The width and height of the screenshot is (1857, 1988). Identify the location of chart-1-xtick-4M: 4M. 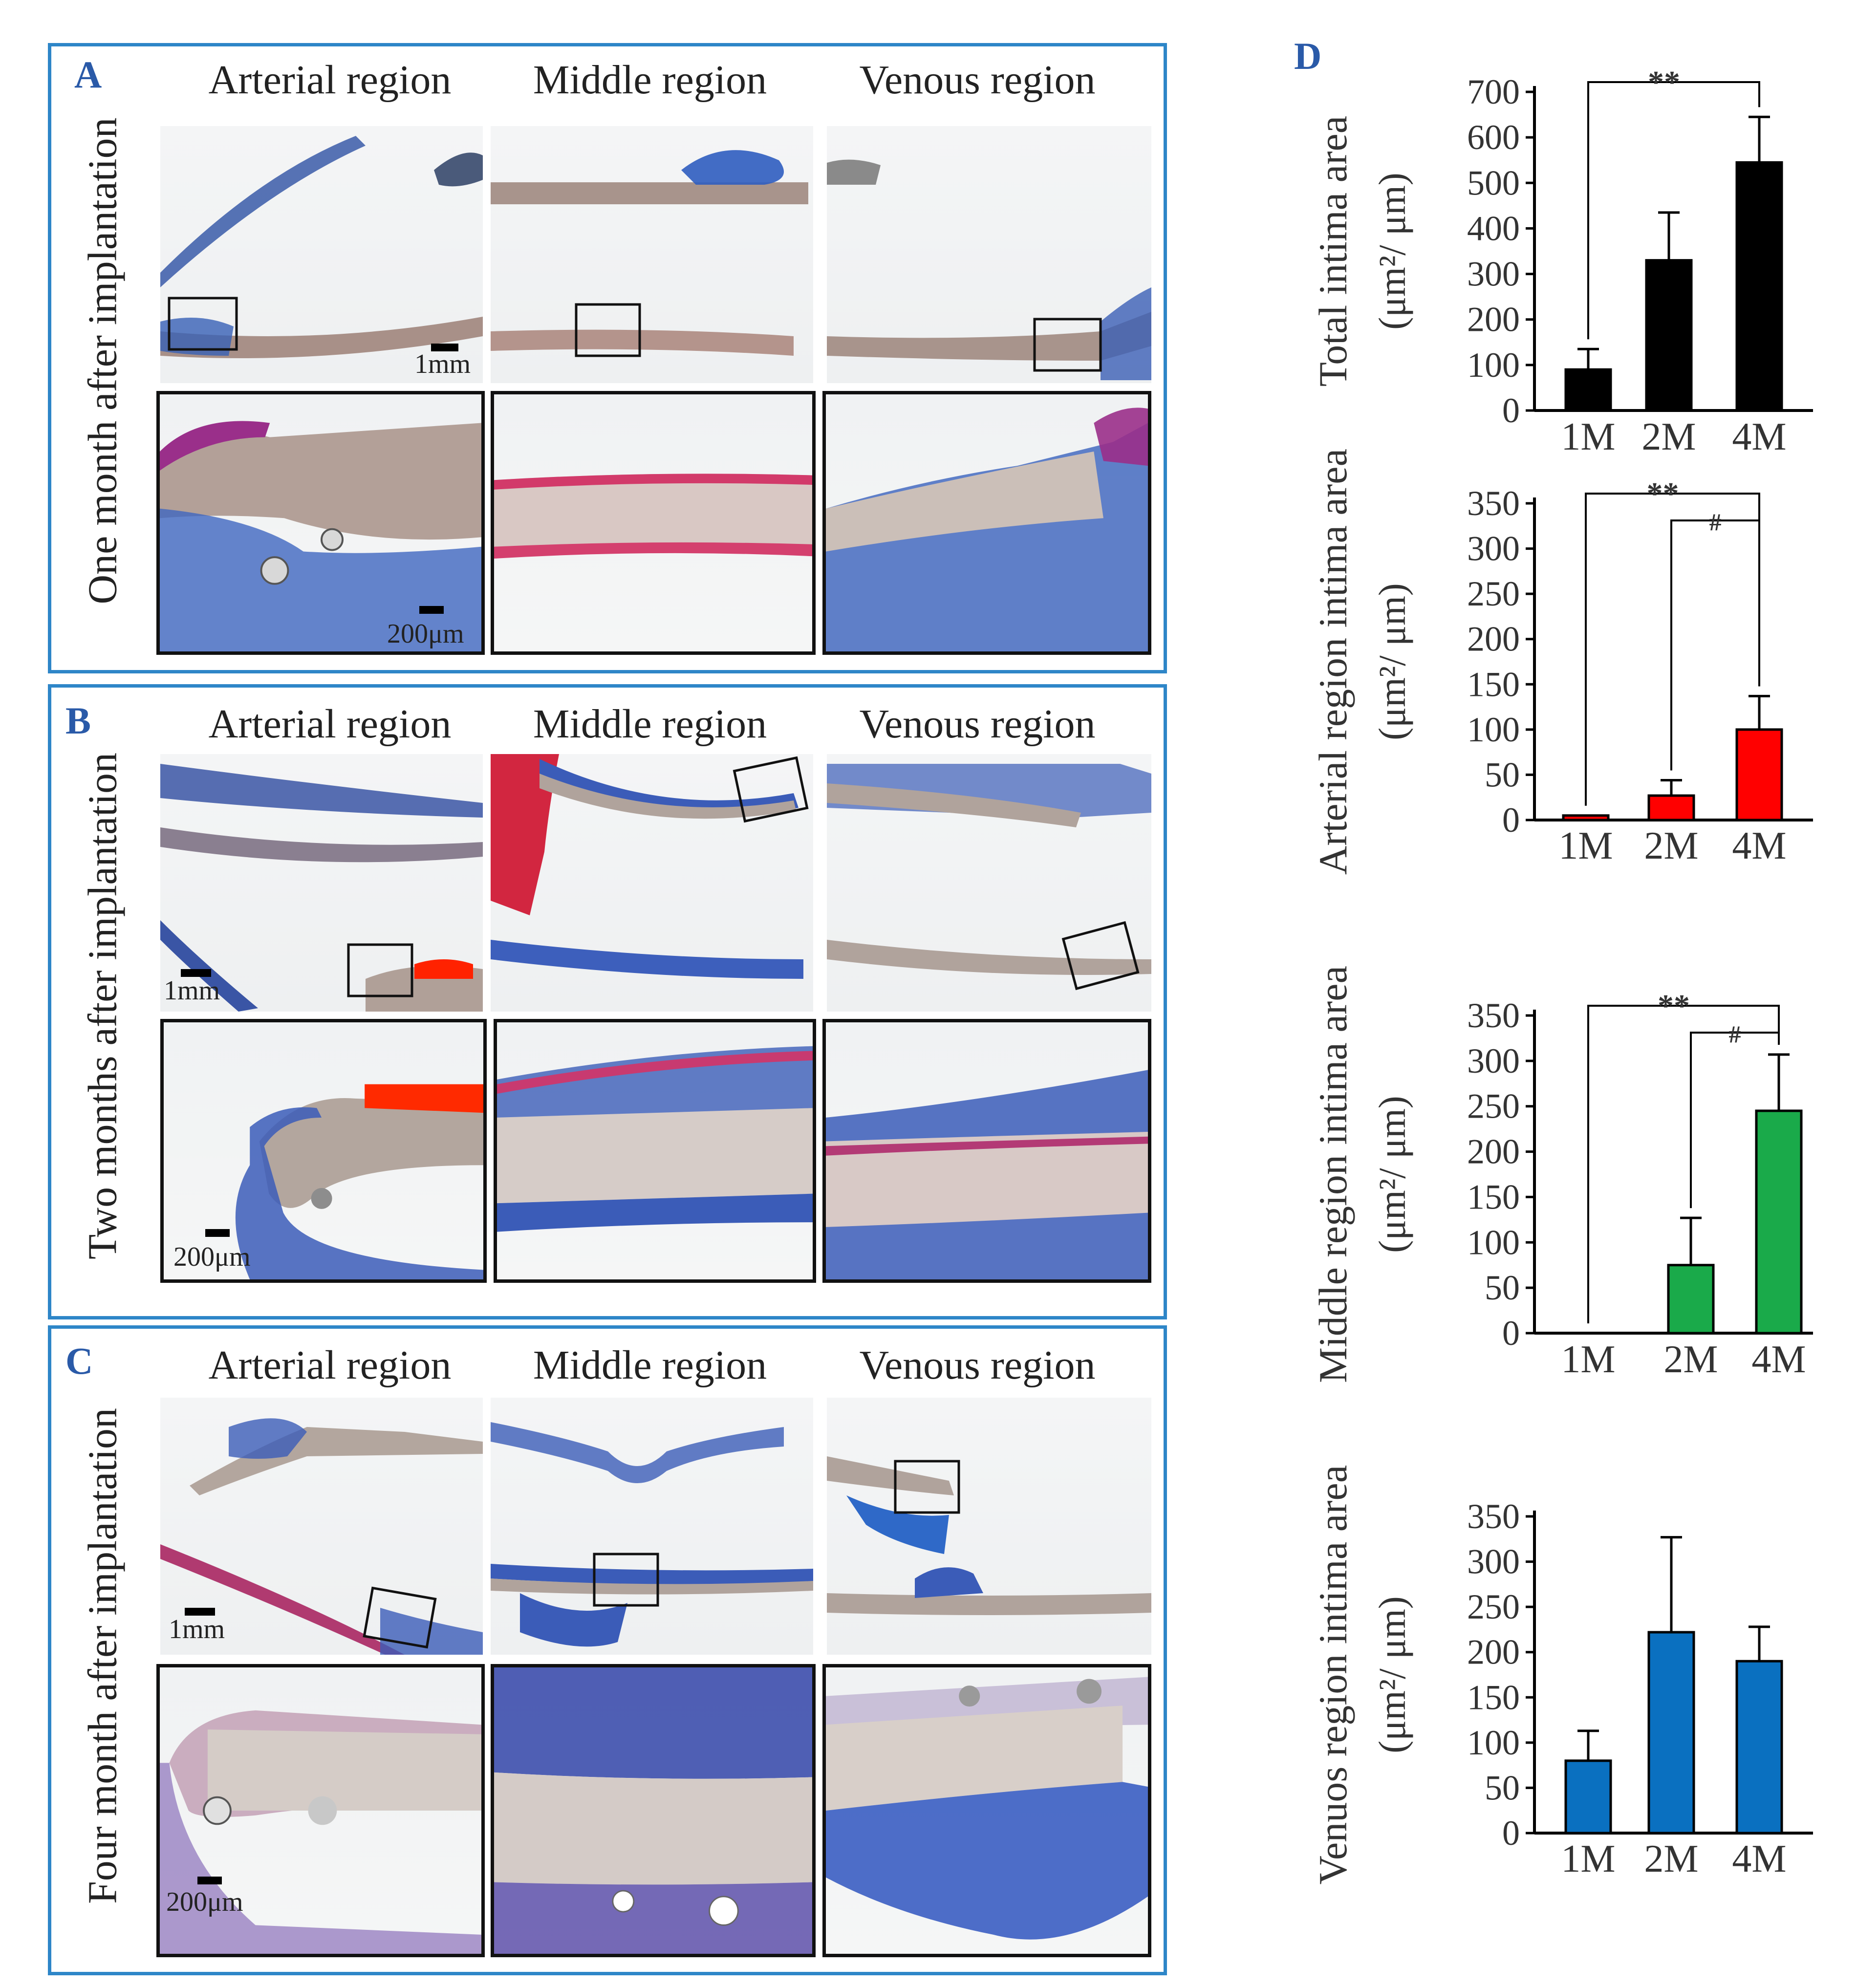
(1759, 845).